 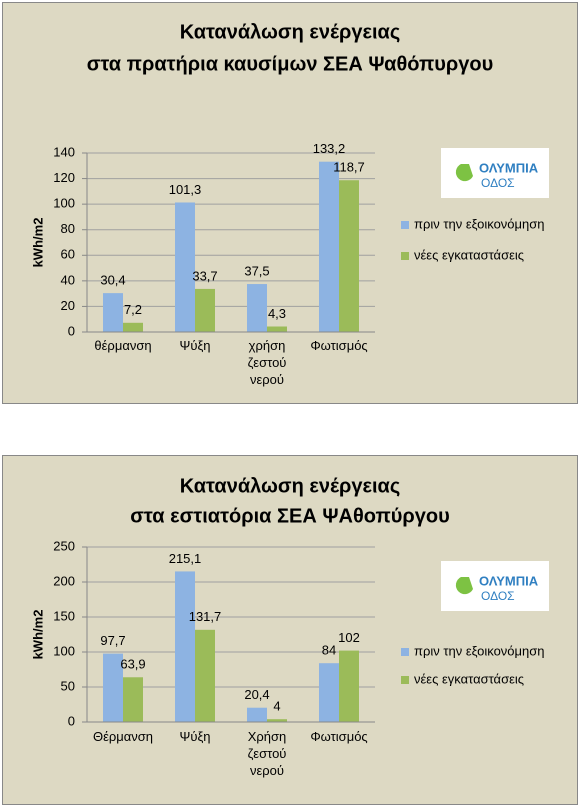 What do you see at coordinates (205, 616) in the screenshot?
I see `data-label: 131,7` at bounding box center [205, 616].